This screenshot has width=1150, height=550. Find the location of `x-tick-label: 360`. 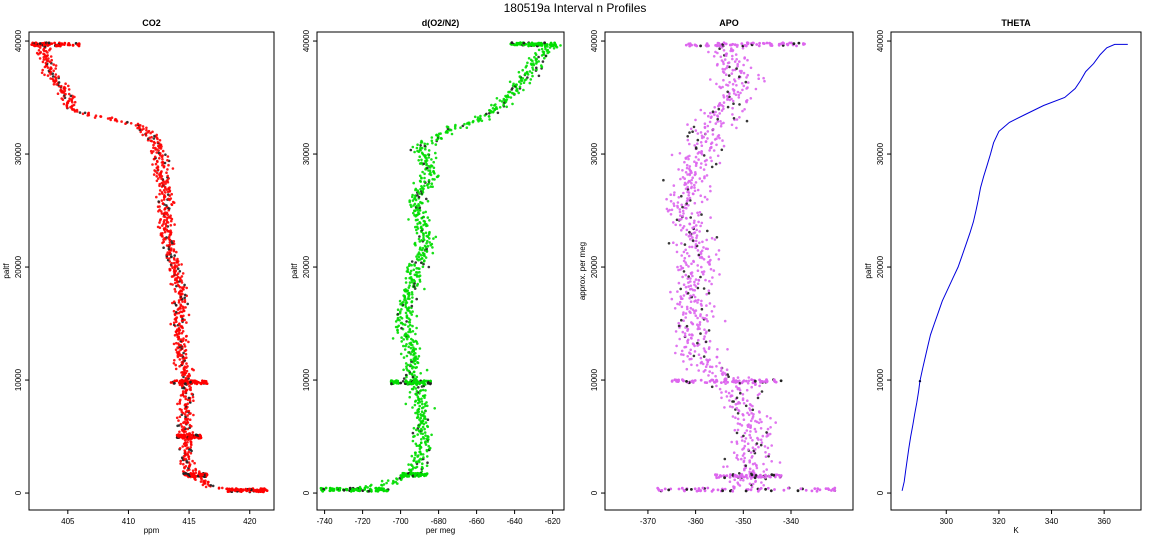

x-tick-label: 360 is located at coordinates (1104, 521).